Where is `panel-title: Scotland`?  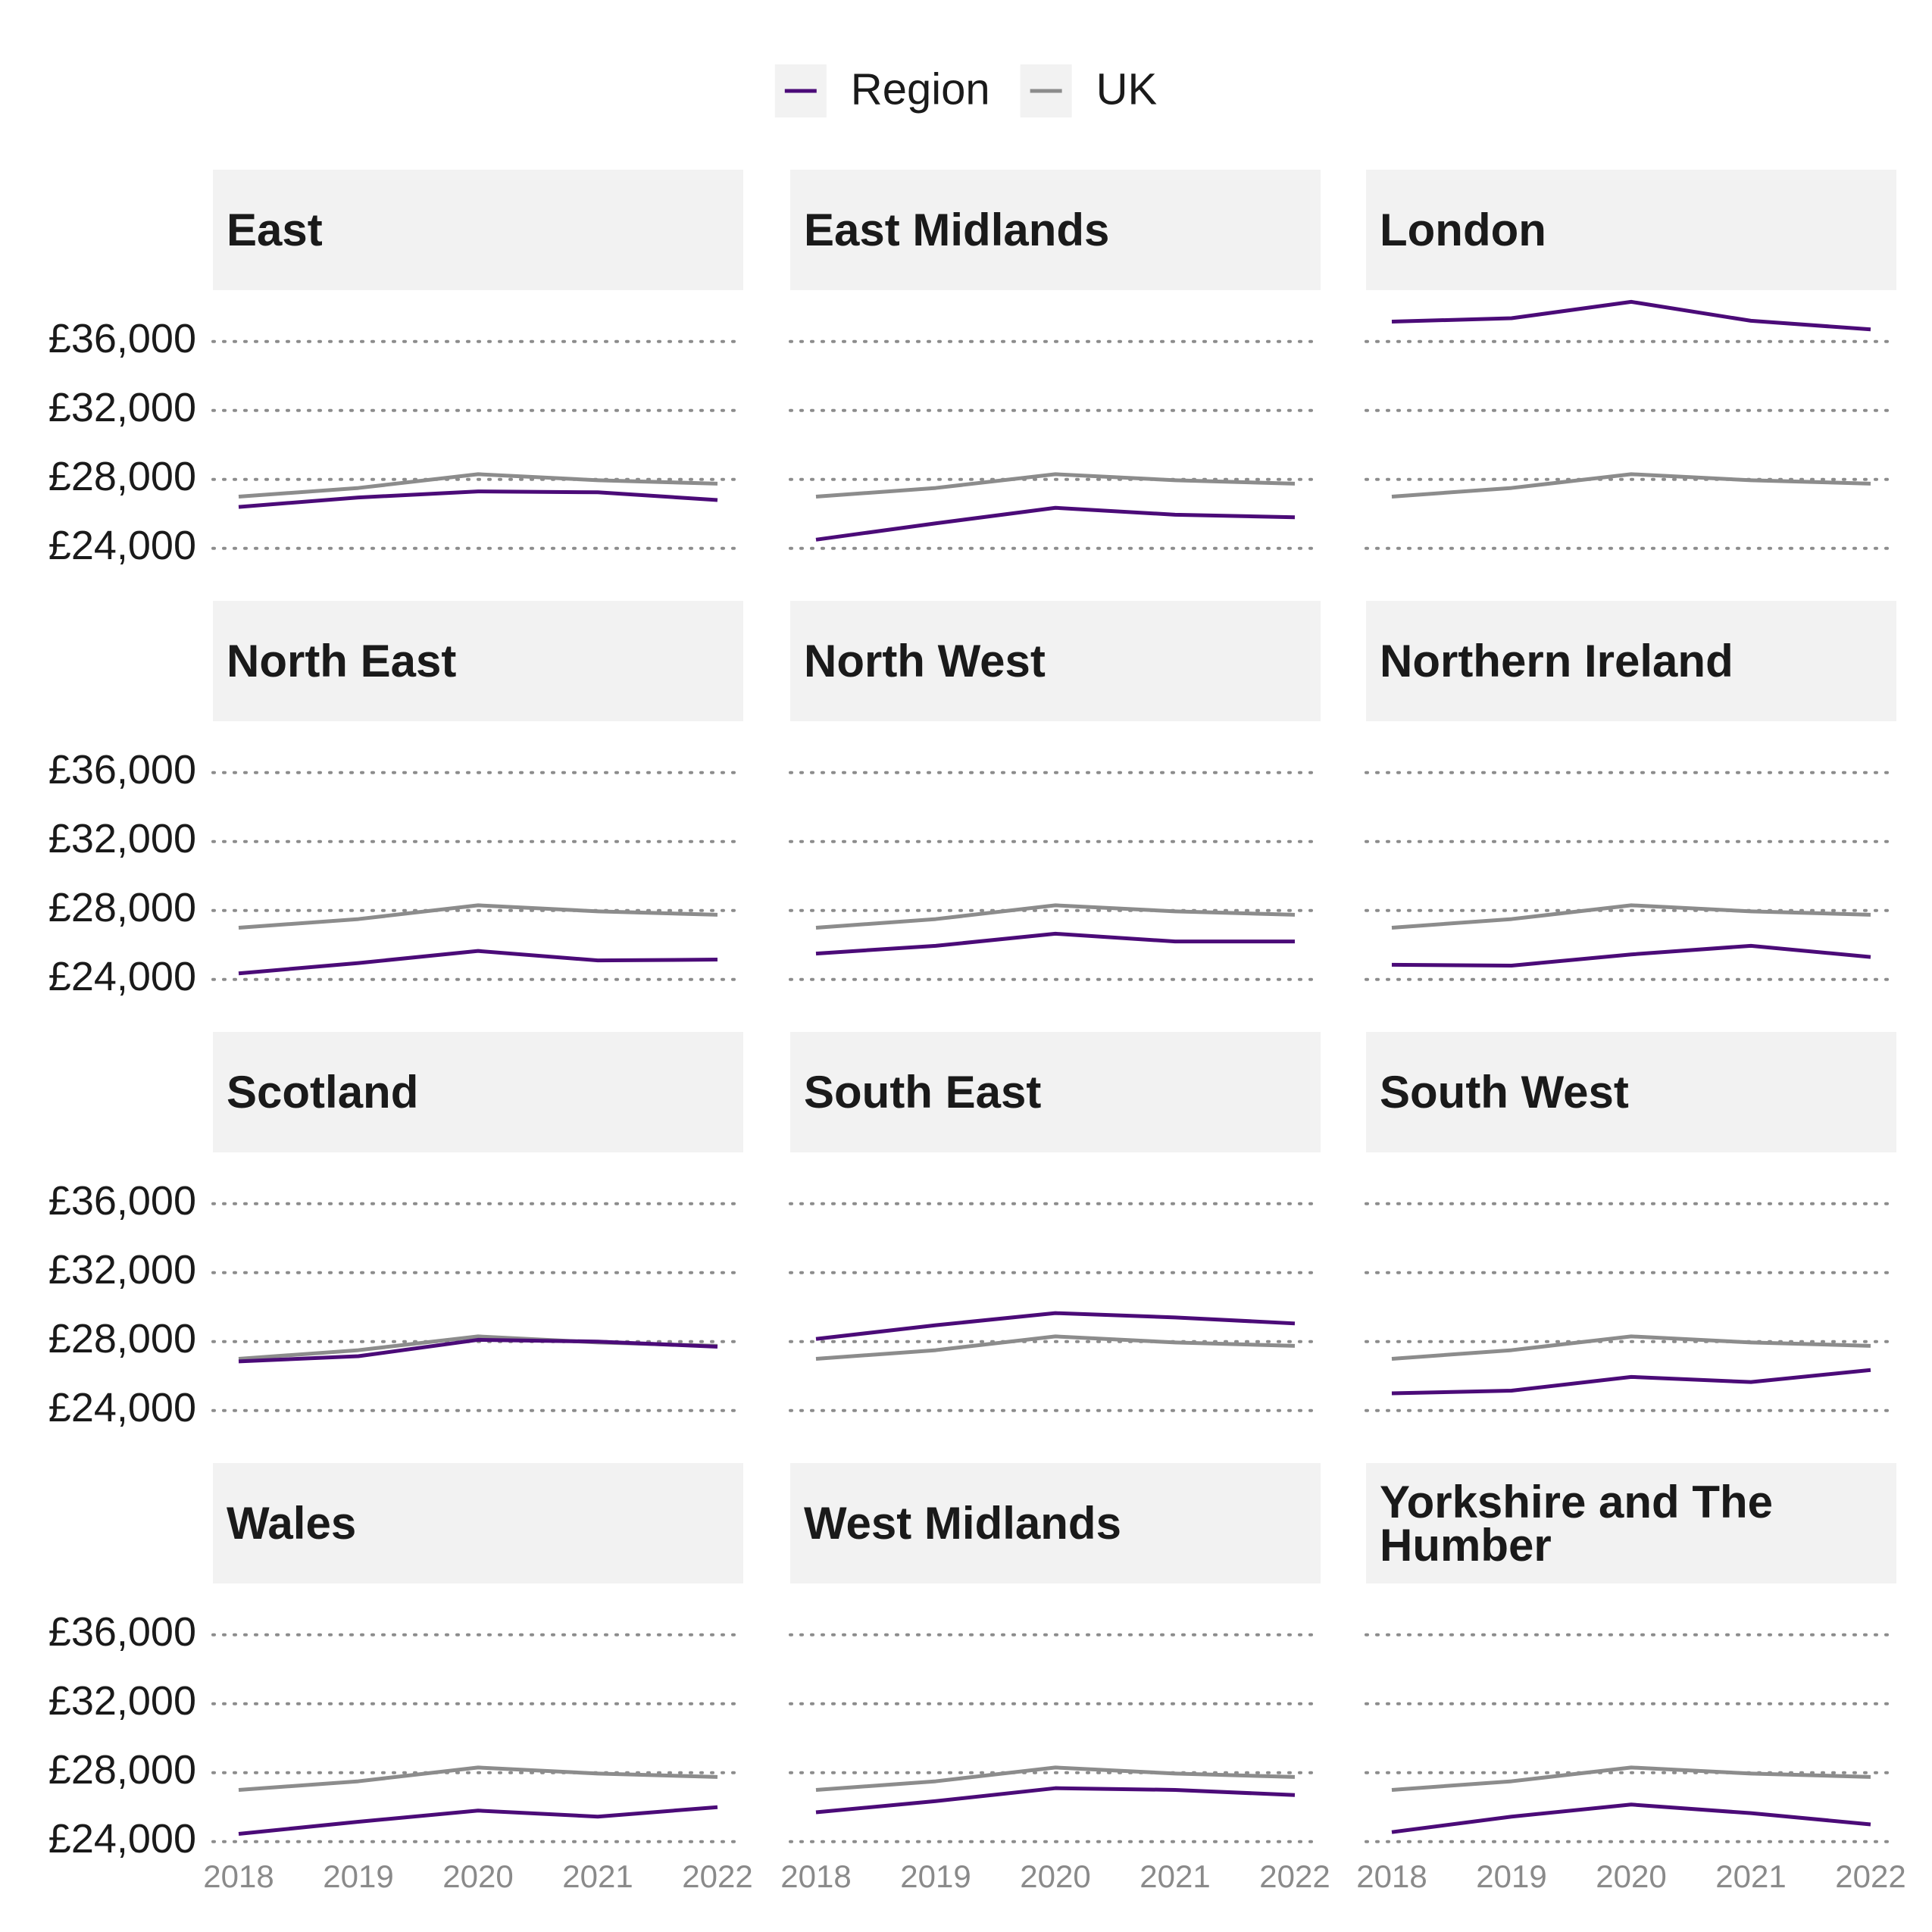
panel-title: Scotland is located at coordinates (478, 1092).